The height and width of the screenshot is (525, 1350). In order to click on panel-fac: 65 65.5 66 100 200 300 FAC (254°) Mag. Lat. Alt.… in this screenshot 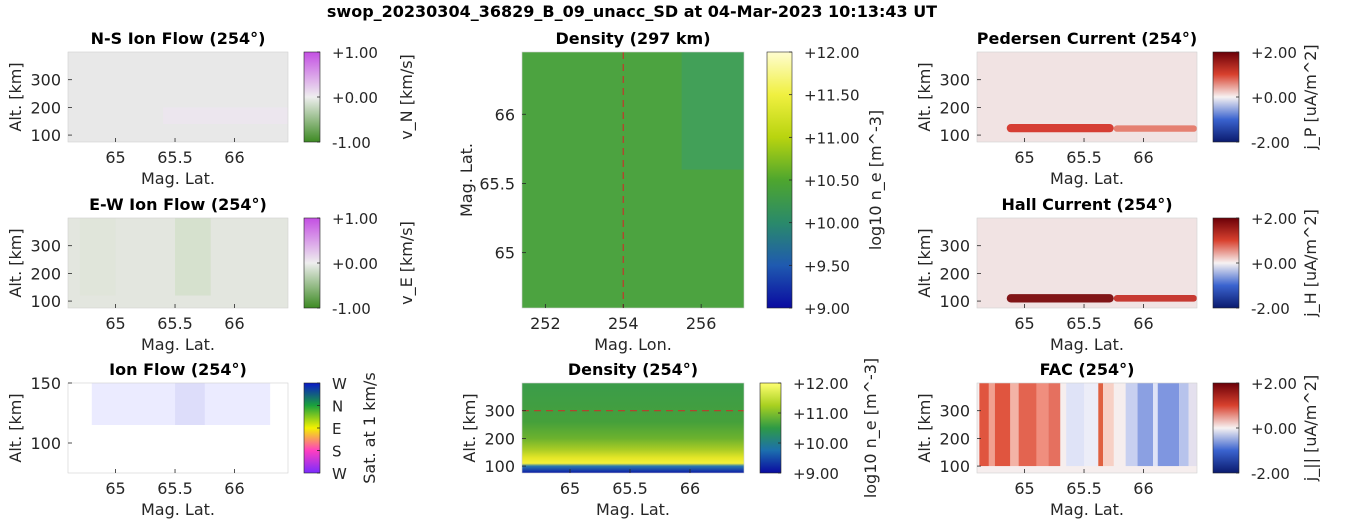, I will do `click(1118, 439)`.